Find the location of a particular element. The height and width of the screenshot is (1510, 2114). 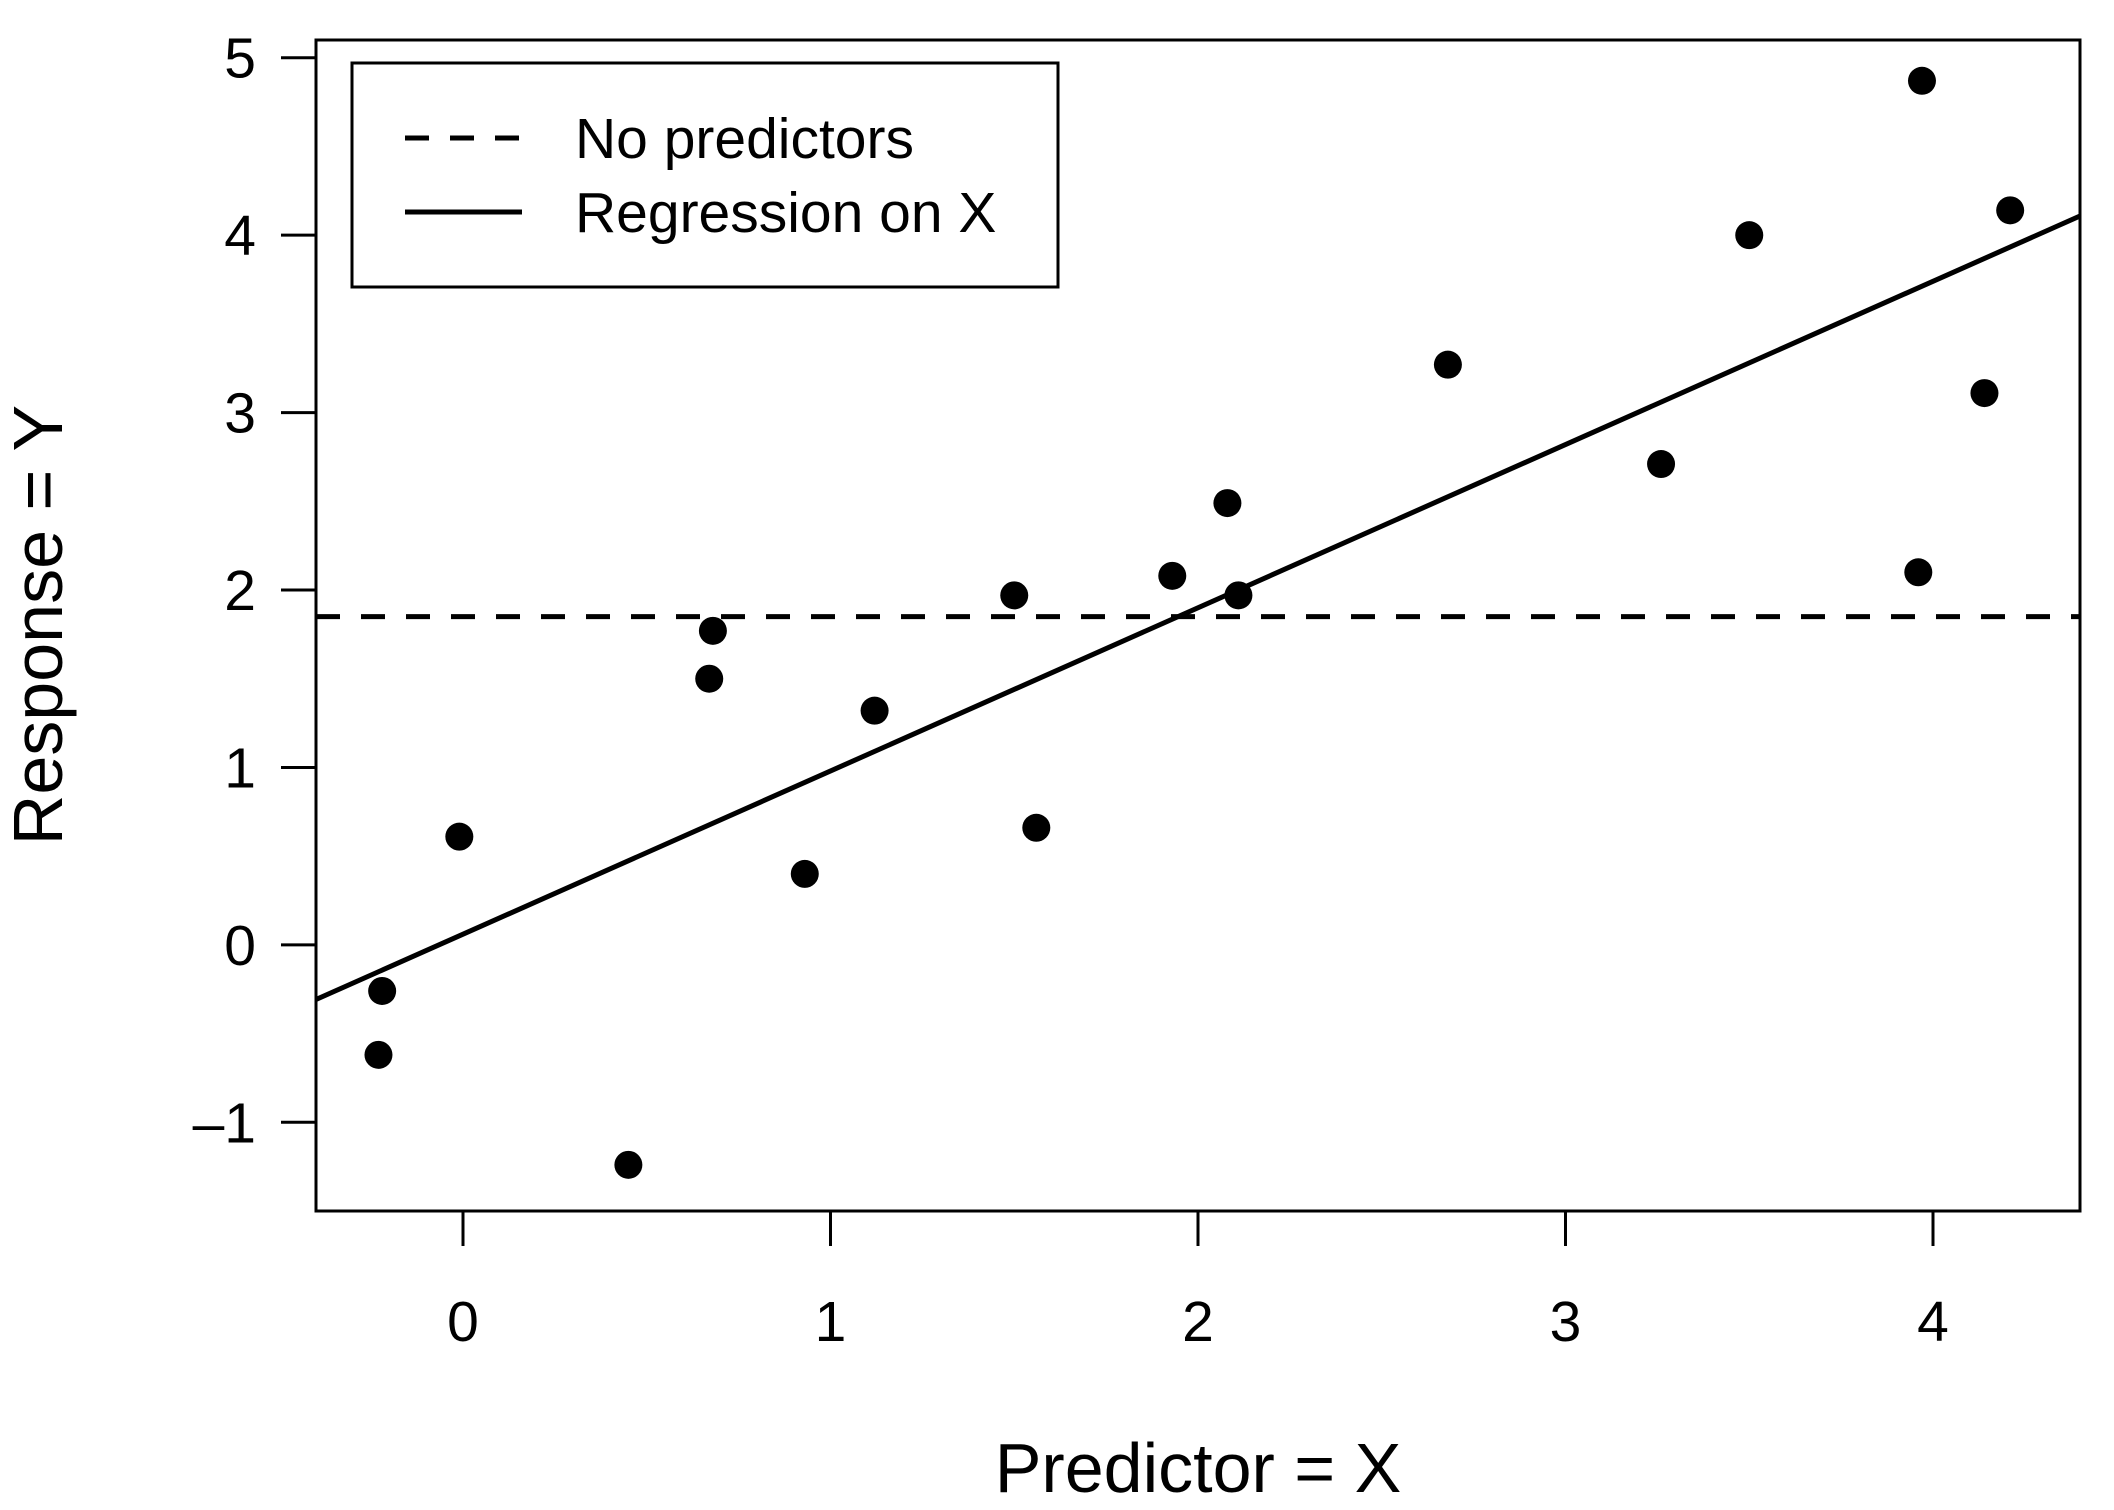

legend-box is located at coordinates (705, 175).